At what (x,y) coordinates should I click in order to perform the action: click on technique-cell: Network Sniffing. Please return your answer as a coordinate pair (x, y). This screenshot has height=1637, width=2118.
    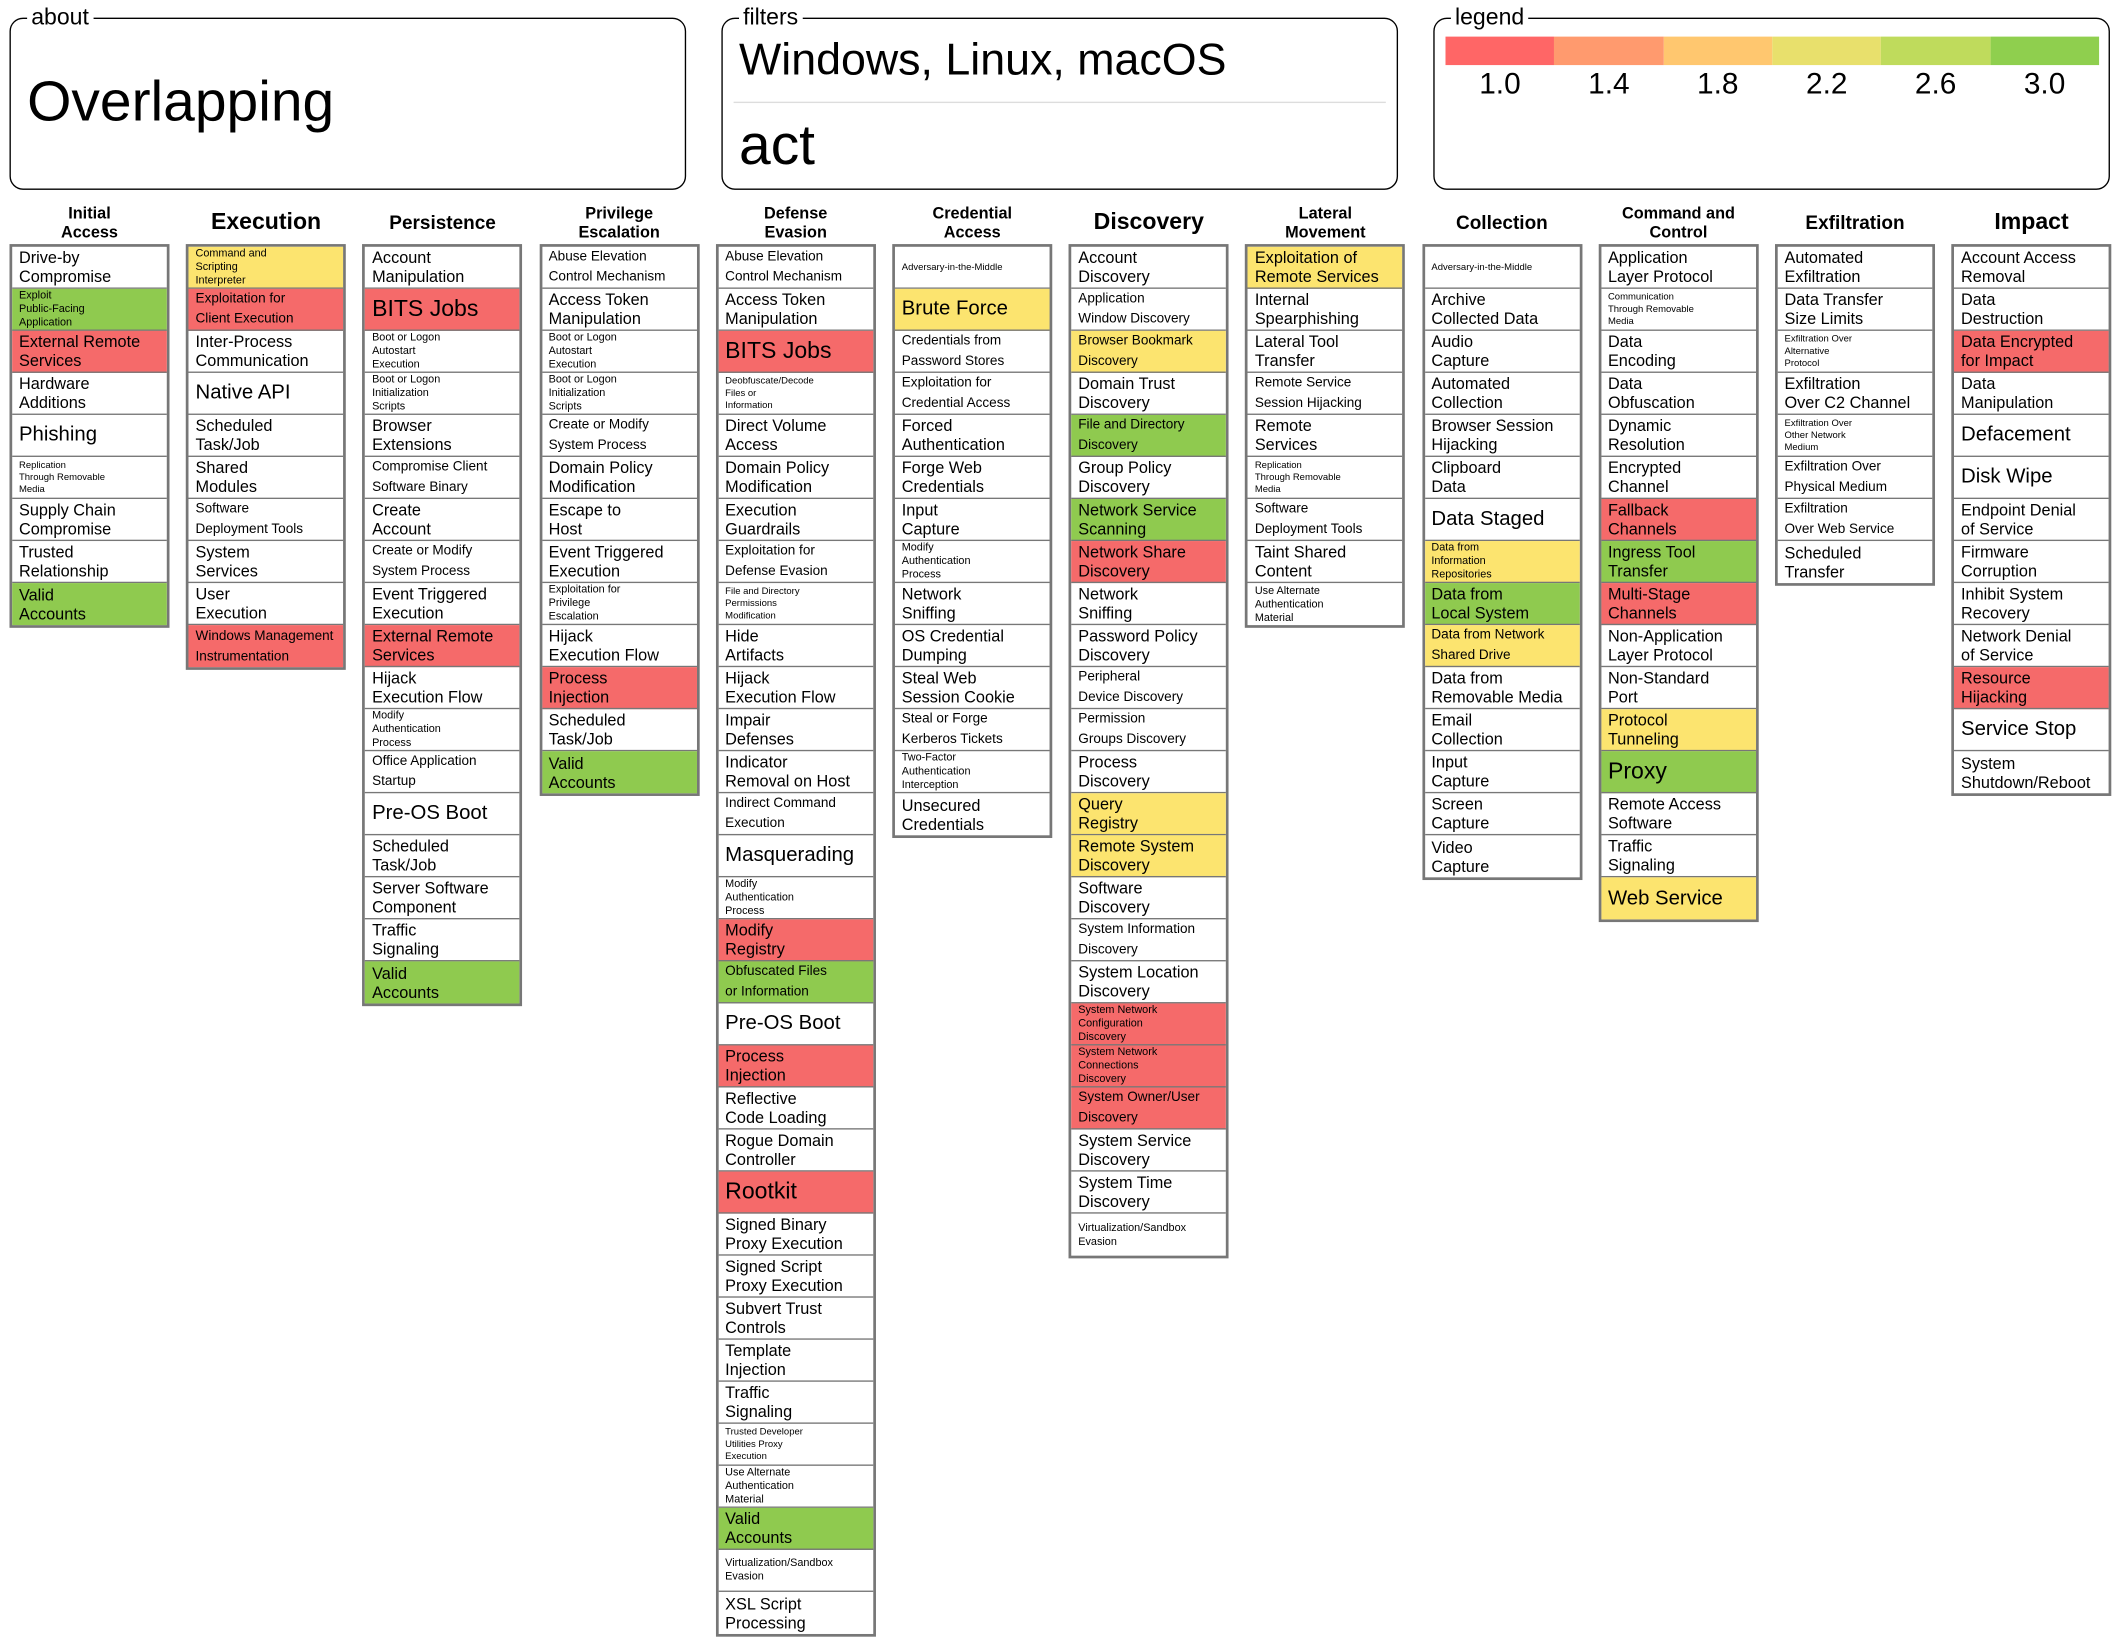
    Looking at the image, I should click on (972, 604).